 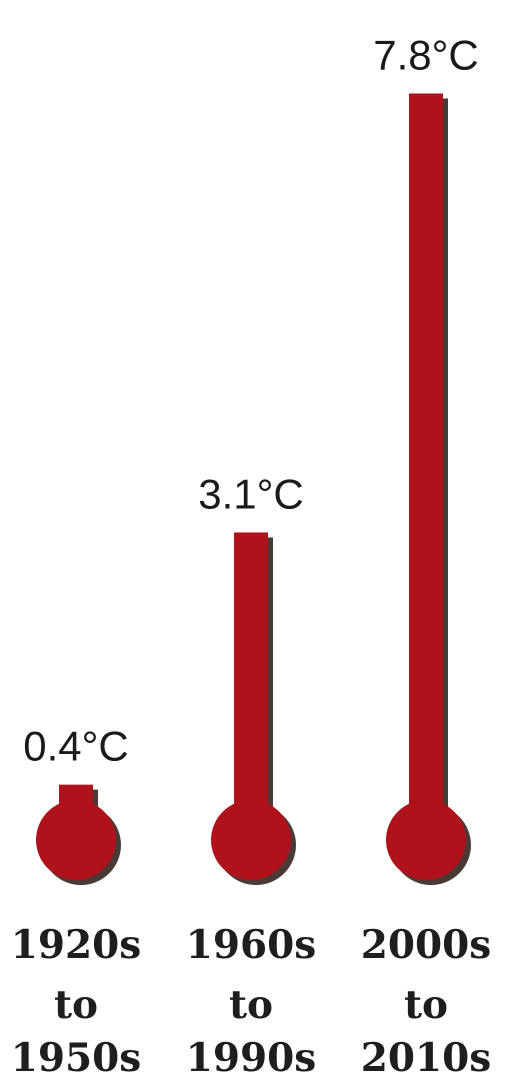 I want to click on category-label-3-line-3: 2010s, so click(x=426, y=1058).